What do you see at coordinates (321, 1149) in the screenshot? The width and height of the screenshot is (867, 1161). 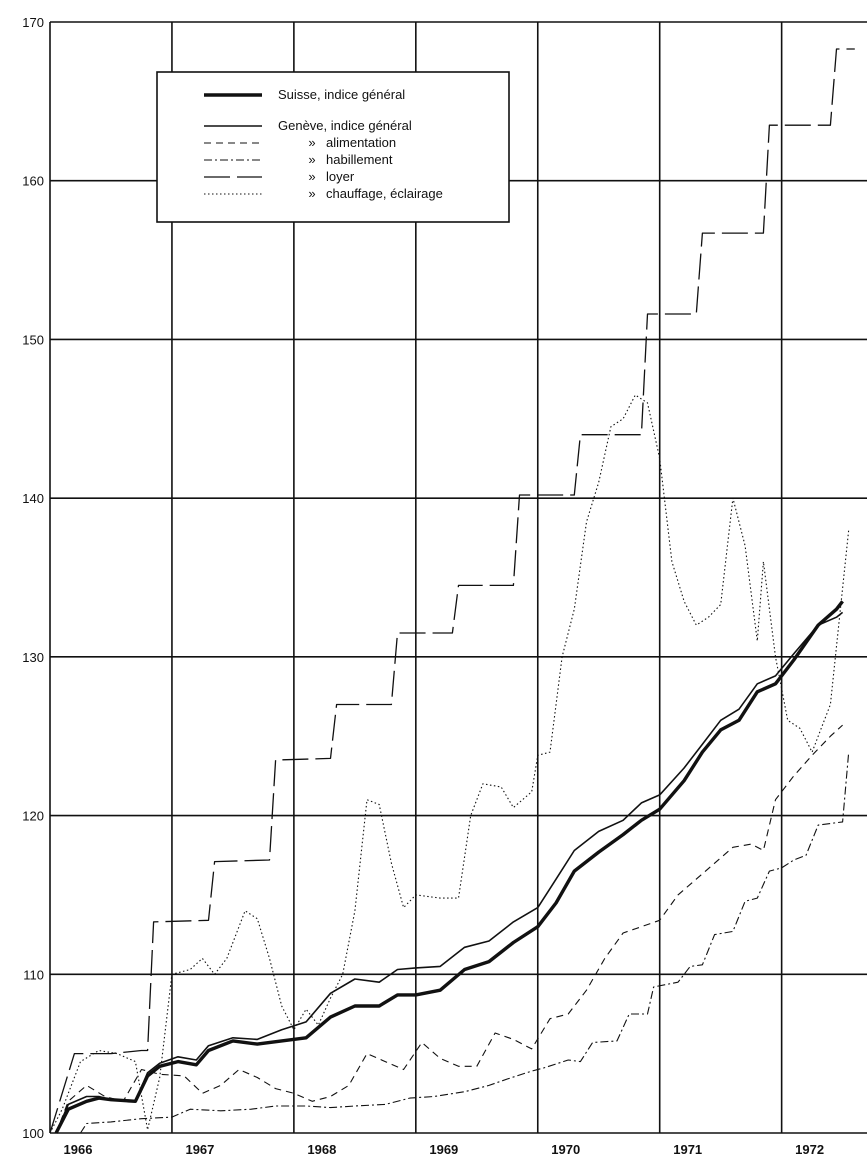 I see `x-tick-label: 1968` at bounding box center [321, 1149].